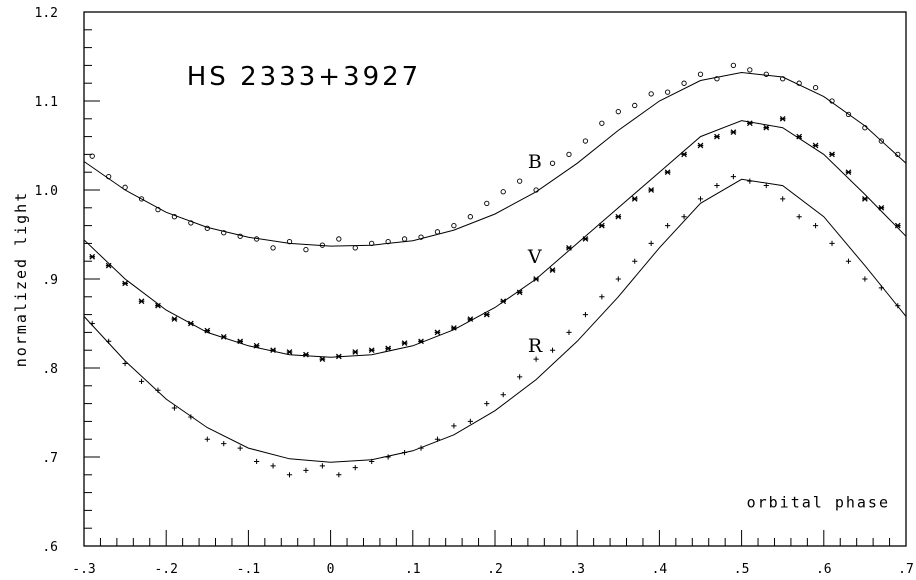 Image resolution: width=916 pixels, height=580 pixels. What do you see at coordinates (21, 279) in the screenshot?
I see `y-axis-label: normalized light` at bounding box center [21, 279].